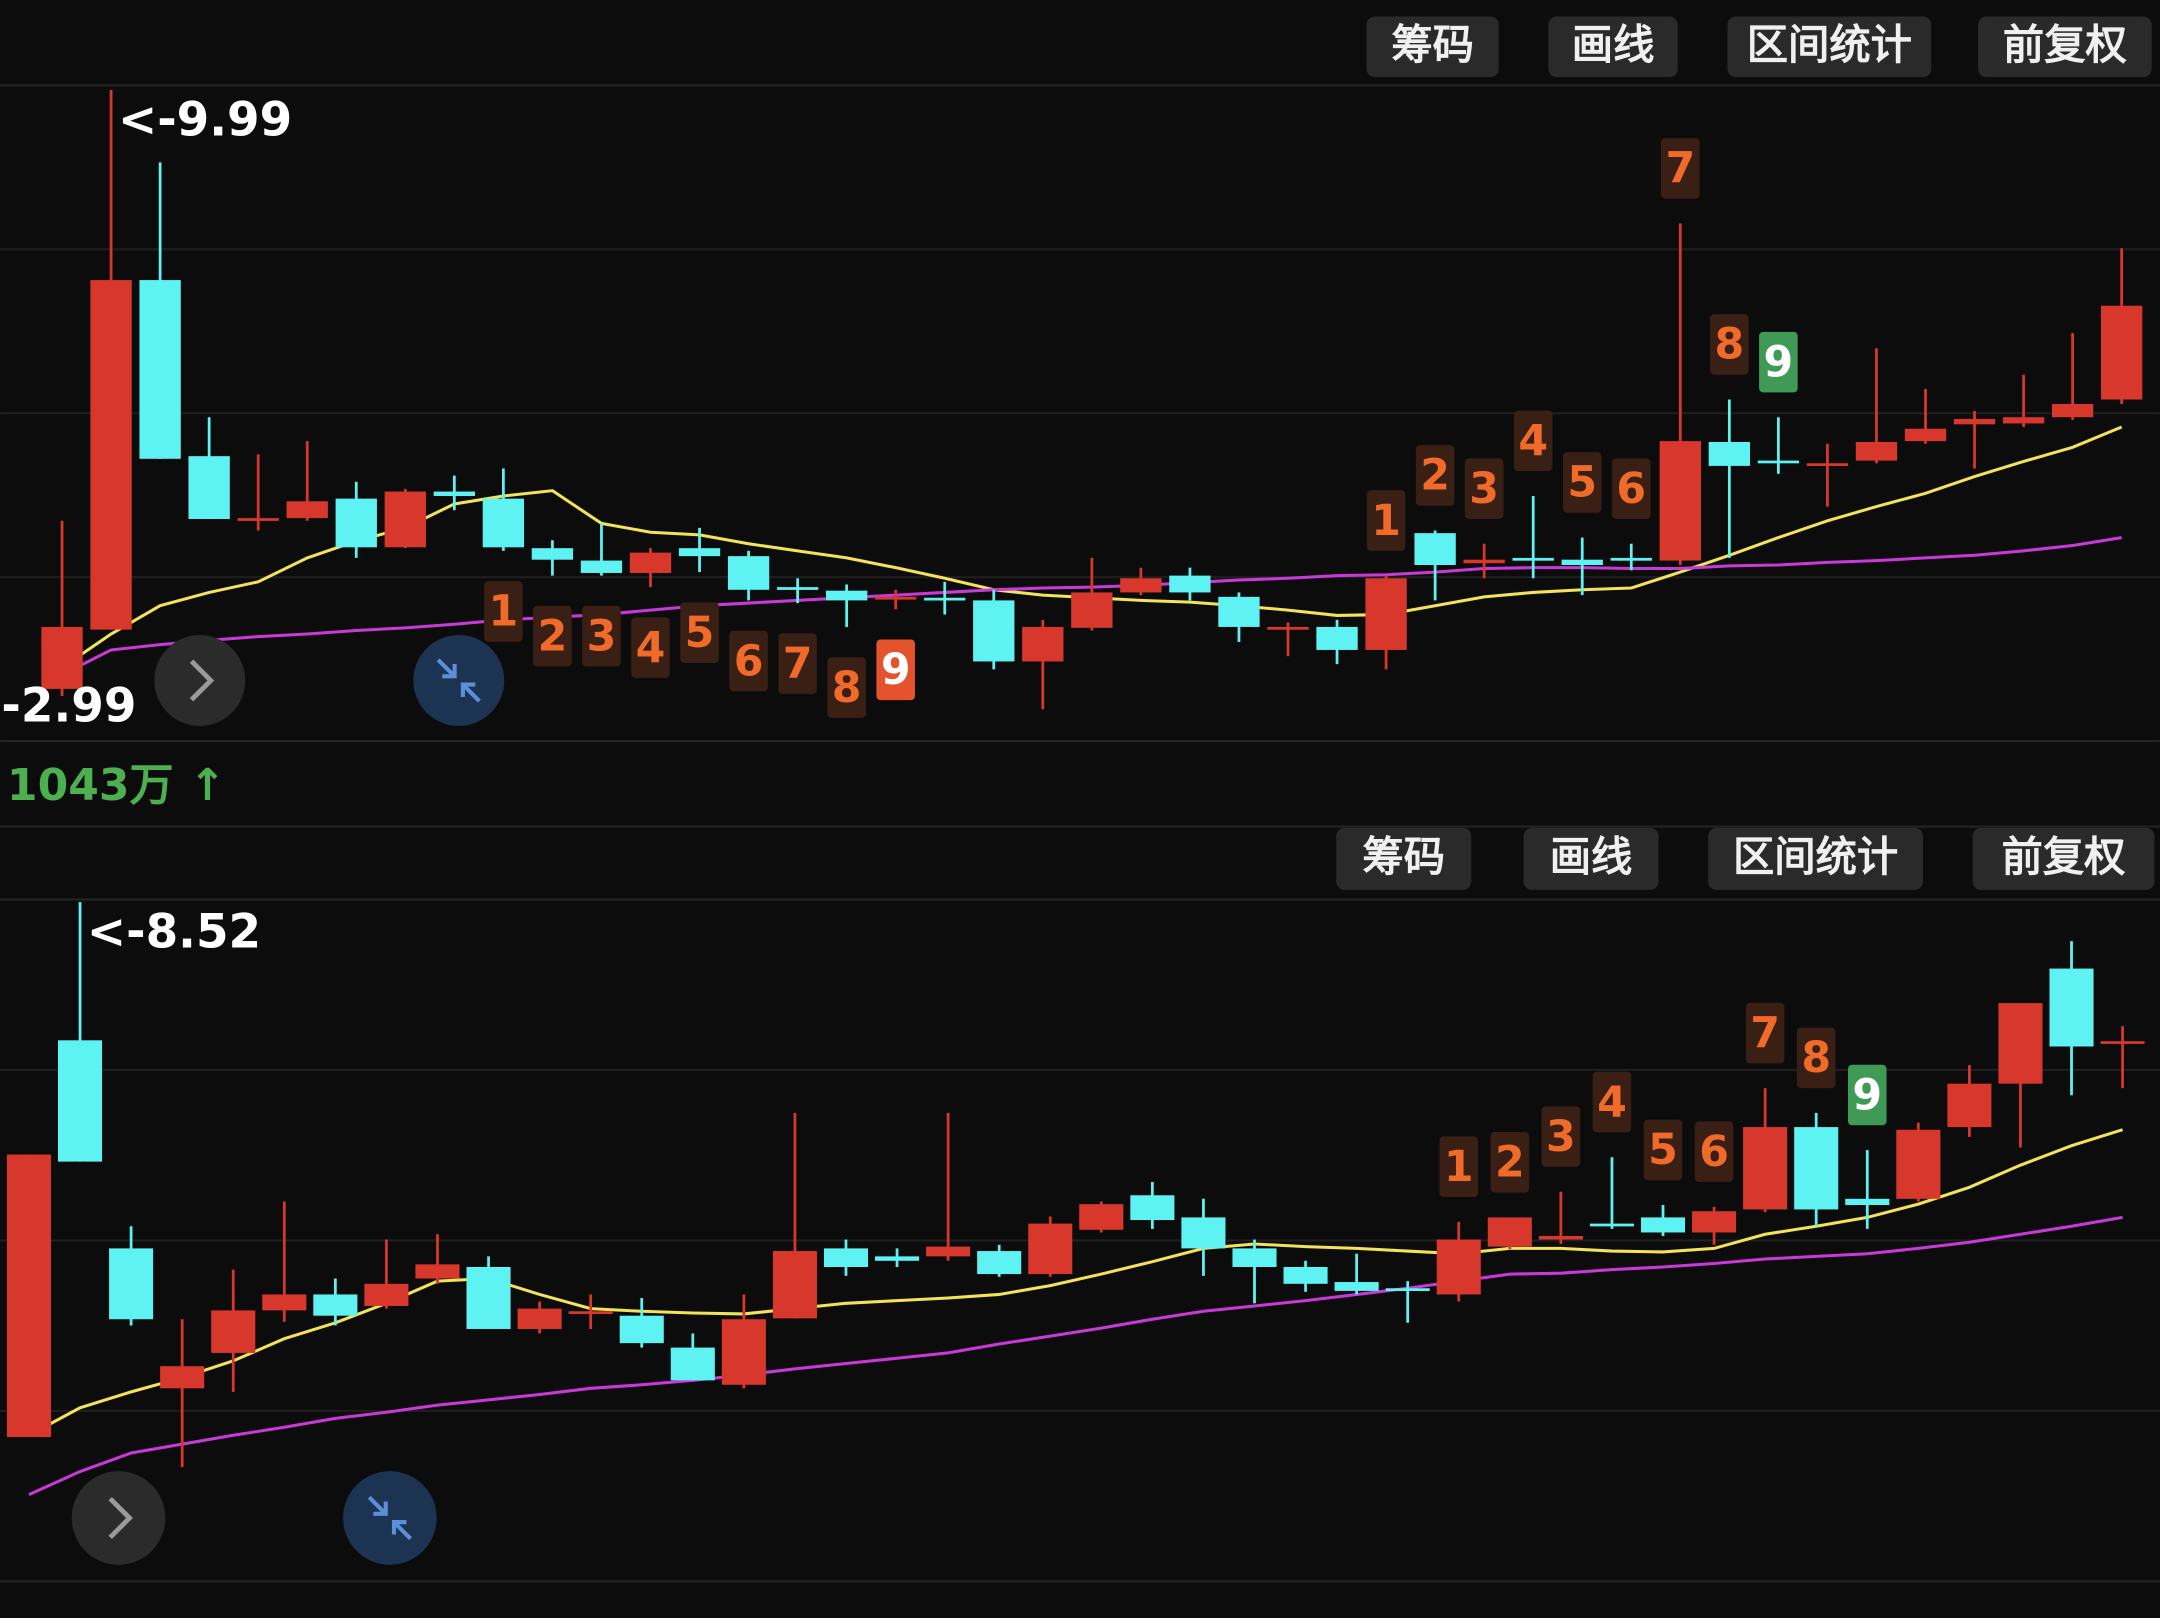 The image size is (2160, 1618). What do you see at coordinates (700, 633) in the screenshot?
I see `setup-count: 5` at bounding box center [700, 633].